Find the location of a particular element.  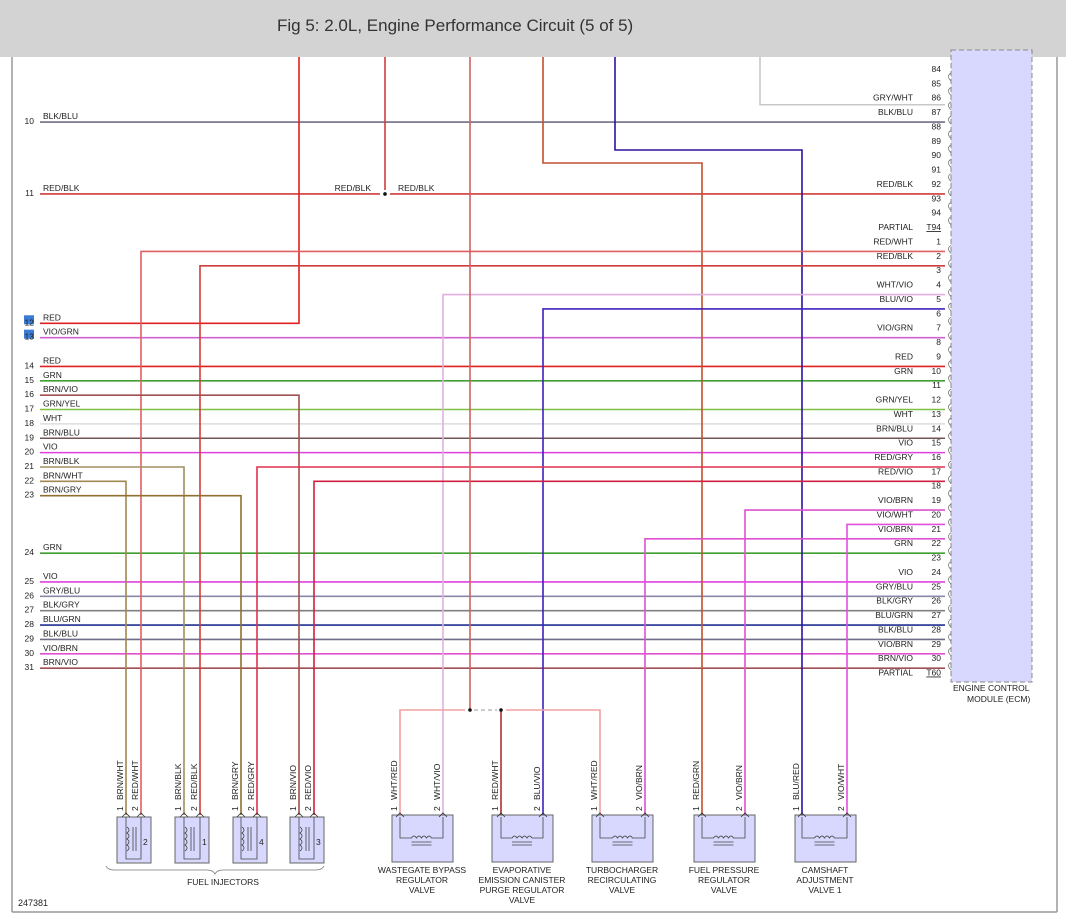

ecm-pin-number: 21 is located at coordinates (937, 529).